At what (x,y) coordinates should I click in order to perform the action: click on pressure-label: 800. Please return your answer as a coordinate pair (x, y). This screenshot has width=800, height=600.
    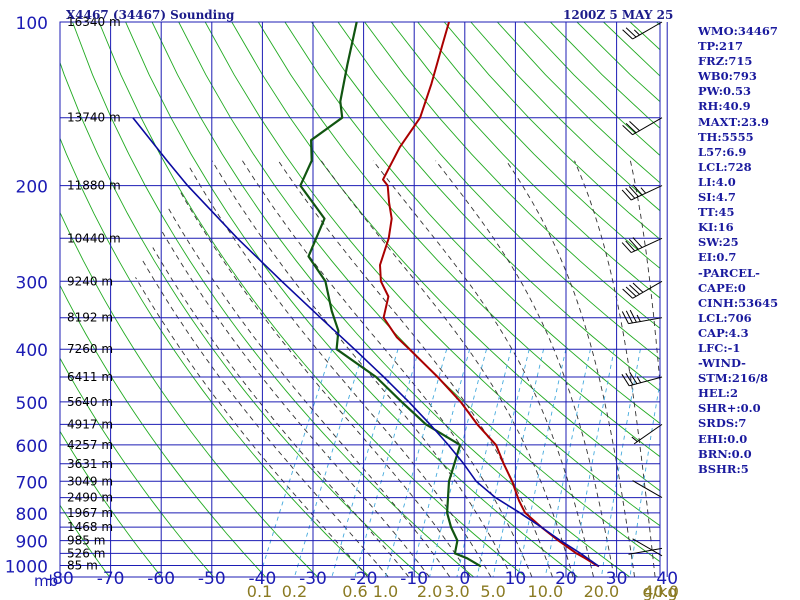
    Looking at the image, I should click on (32, 515).